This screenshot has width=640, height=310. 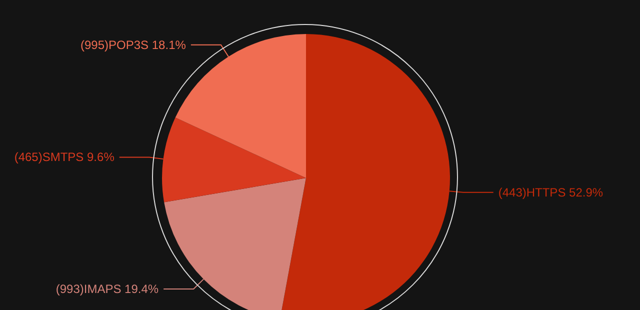 I want to click on slice-label: (465)SMTPS 9.6%, so click(x=64, y=157).